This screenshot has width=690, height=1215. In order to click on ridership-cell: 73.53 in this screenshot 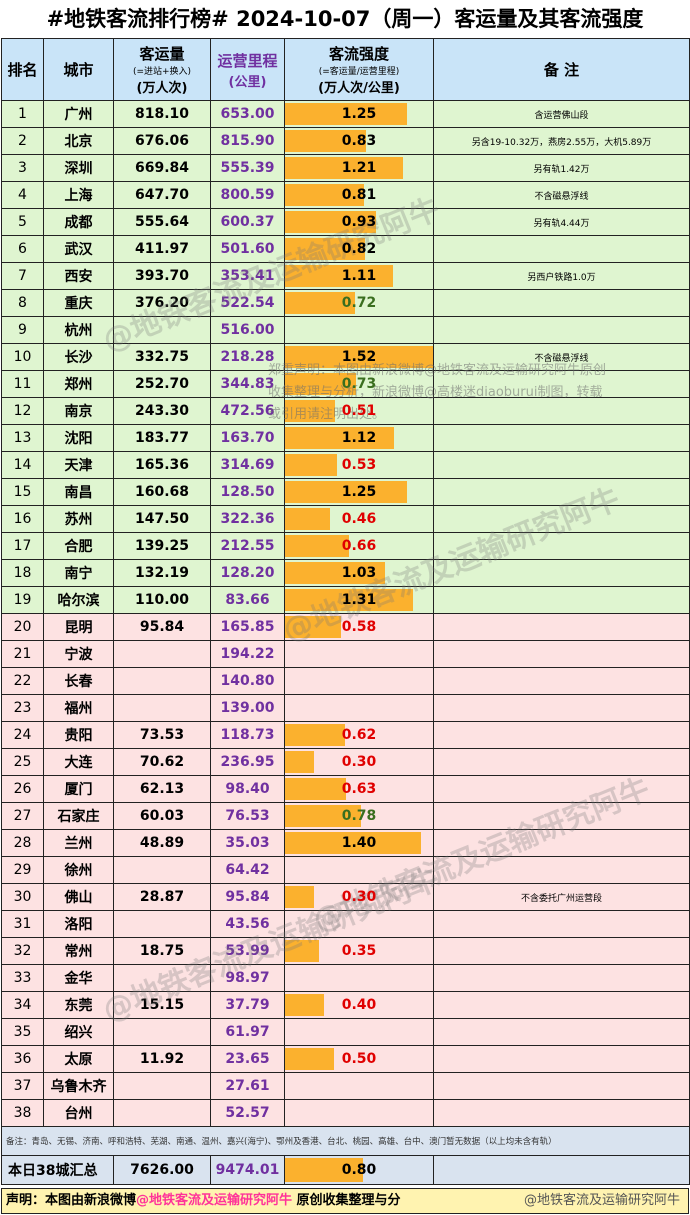, I will do `click(162, 735)`.